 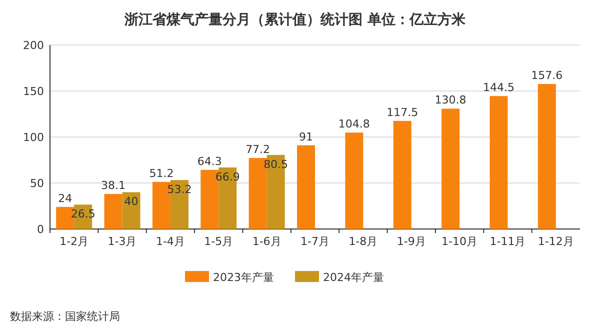 I want to click on data-label: 77.2, so click(x=258, y=149).